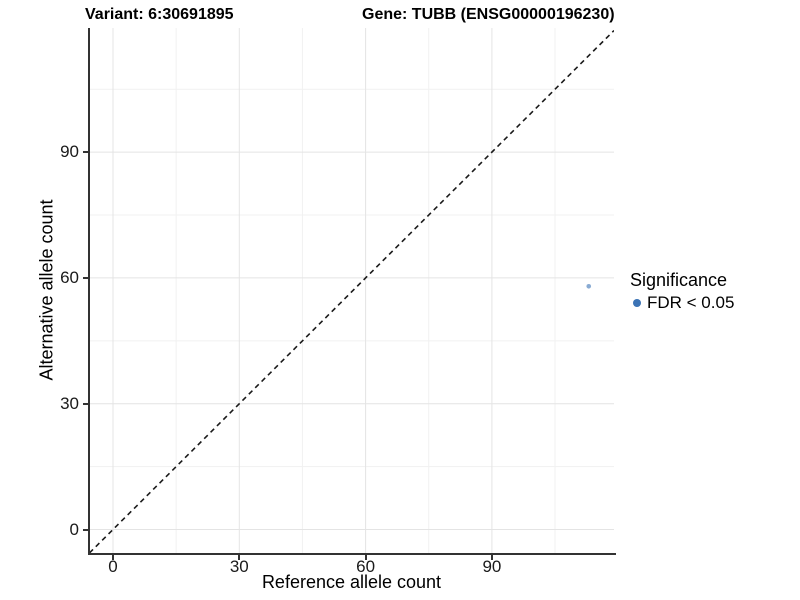  Describe the element at coordinates (352, 554) in the screenshot. I see `x-axis-line` at that location.